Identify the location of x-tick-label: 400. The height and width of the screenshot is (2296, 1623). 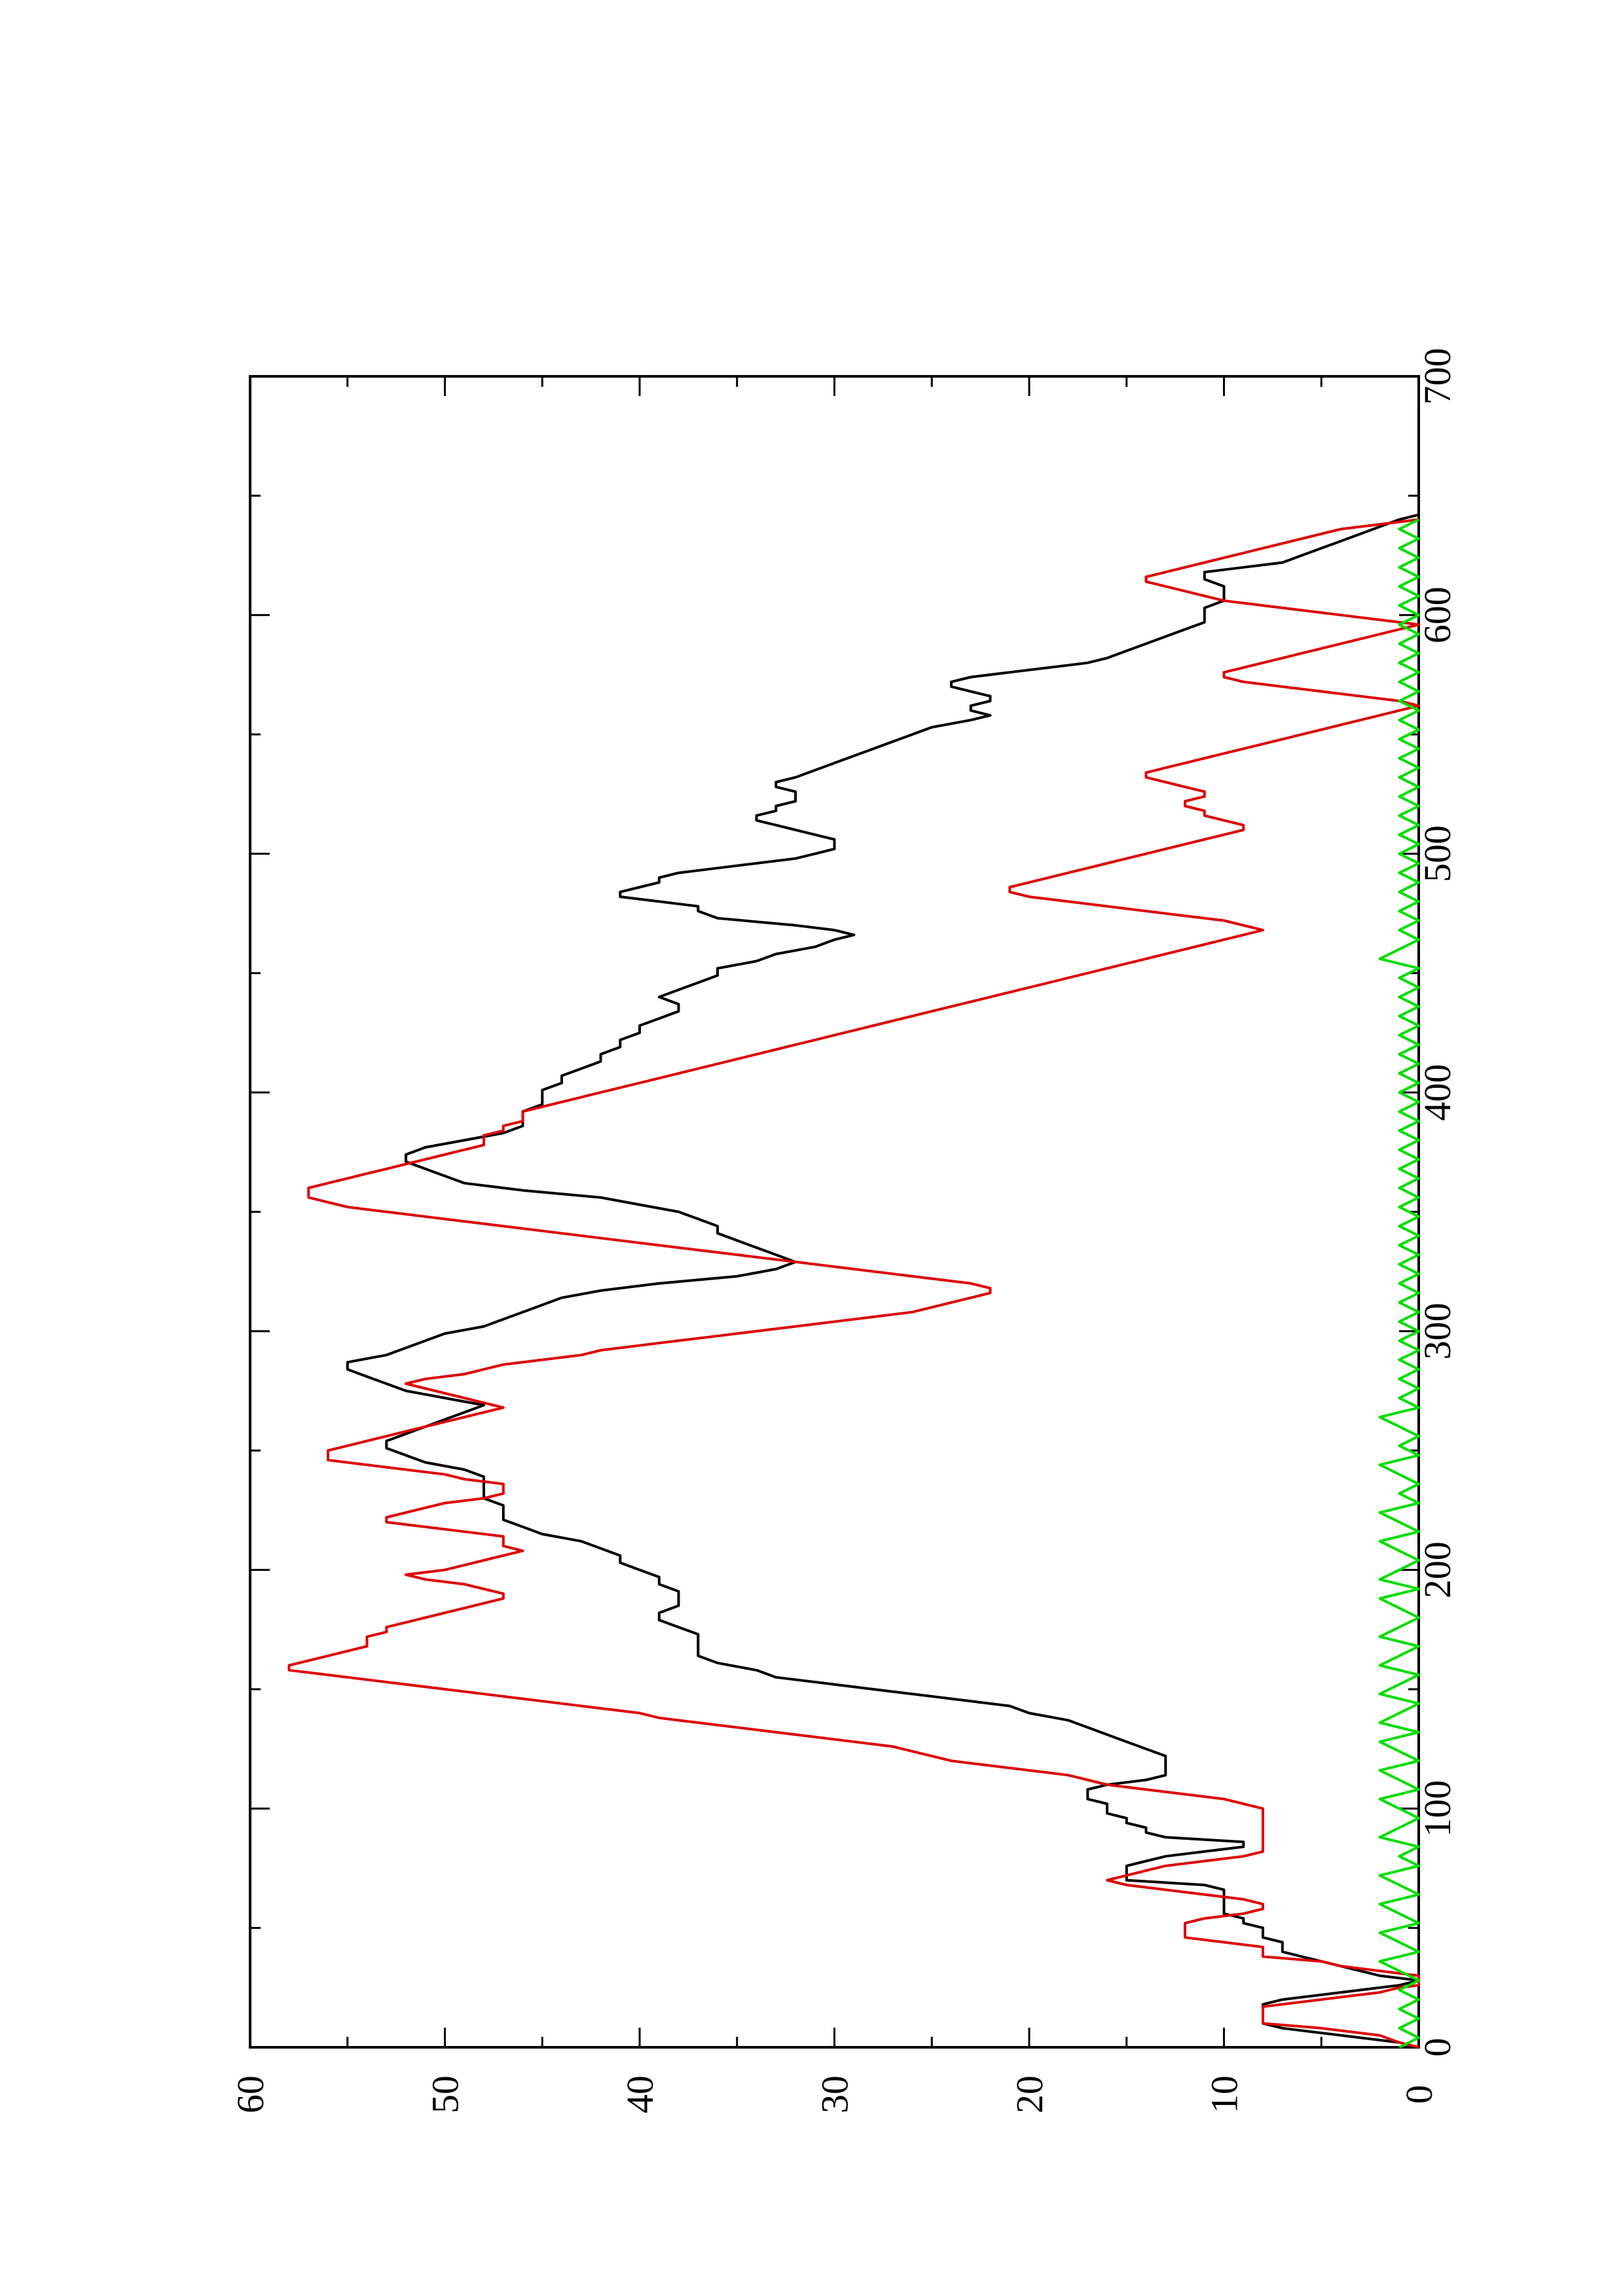
(1437, 1092).